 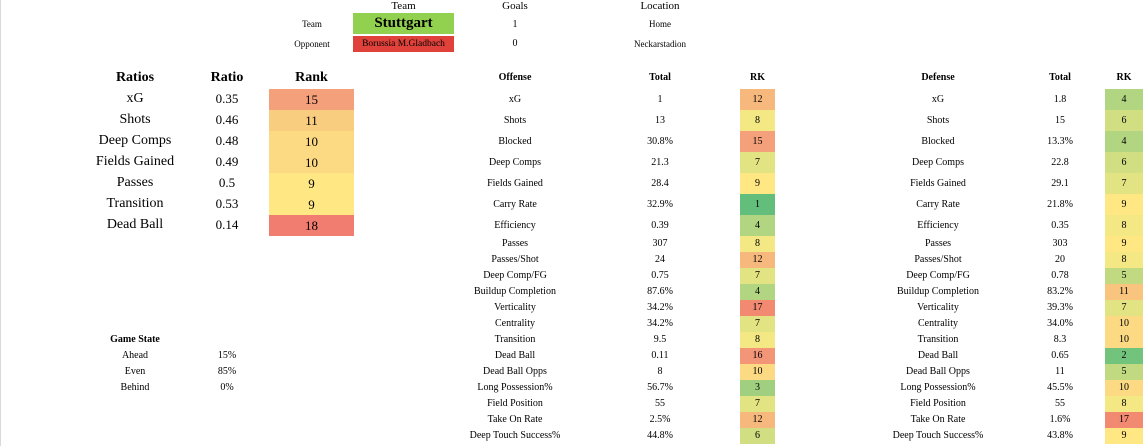 What do you see at coordinates (1060, 339) in the screenshot?
I see `defense-stat-total: 8.3` at bounding box center [1060, 339].